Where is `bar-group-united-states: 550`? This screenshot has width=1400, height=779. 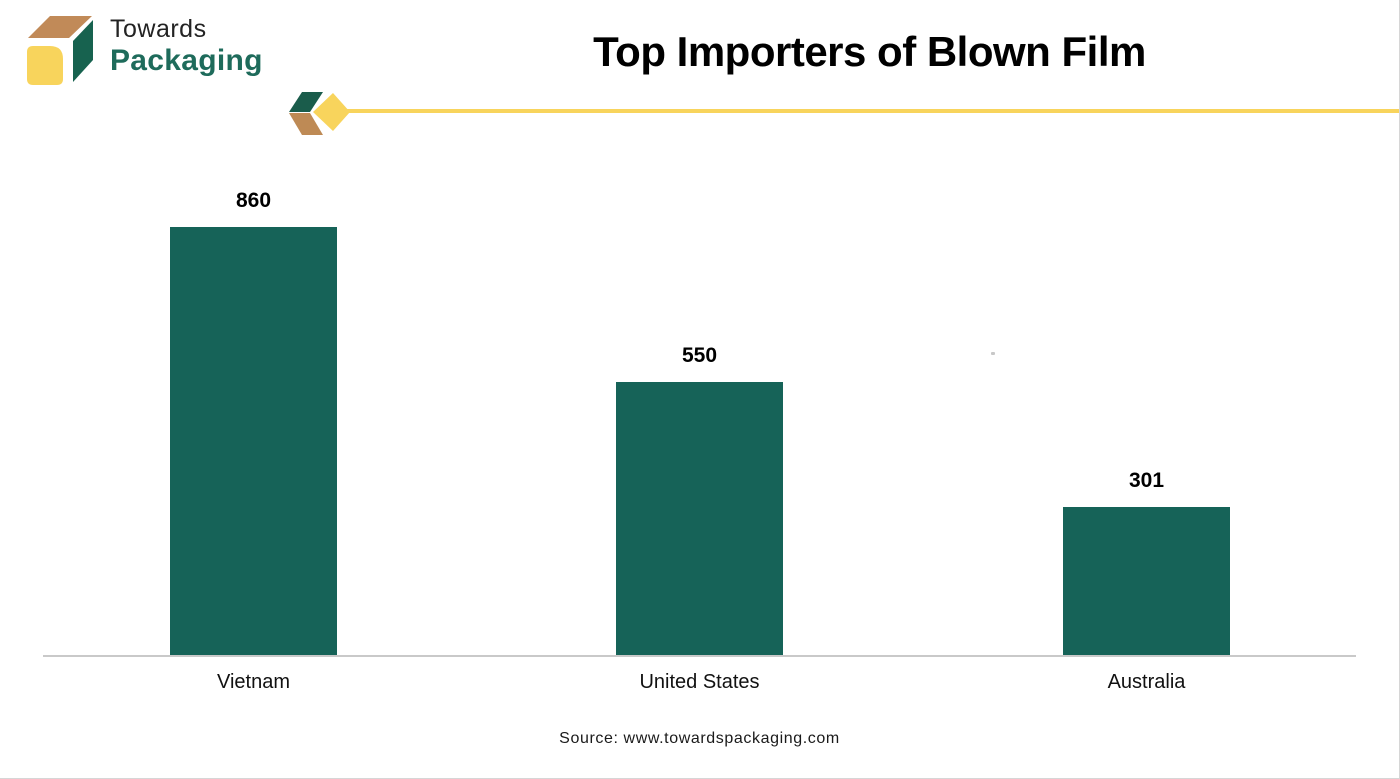
bar-group-united-states: 550 is located at coordinates (699, 432).